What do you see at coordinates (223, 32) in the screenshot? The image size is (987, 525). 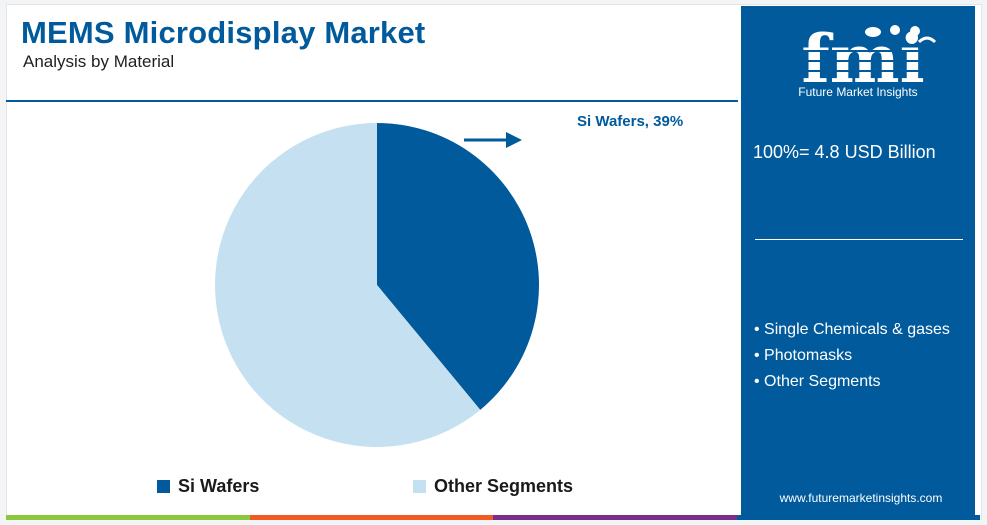 I see `page-title: MEMS Microdisplay Market` at bounding box center [223, 32].